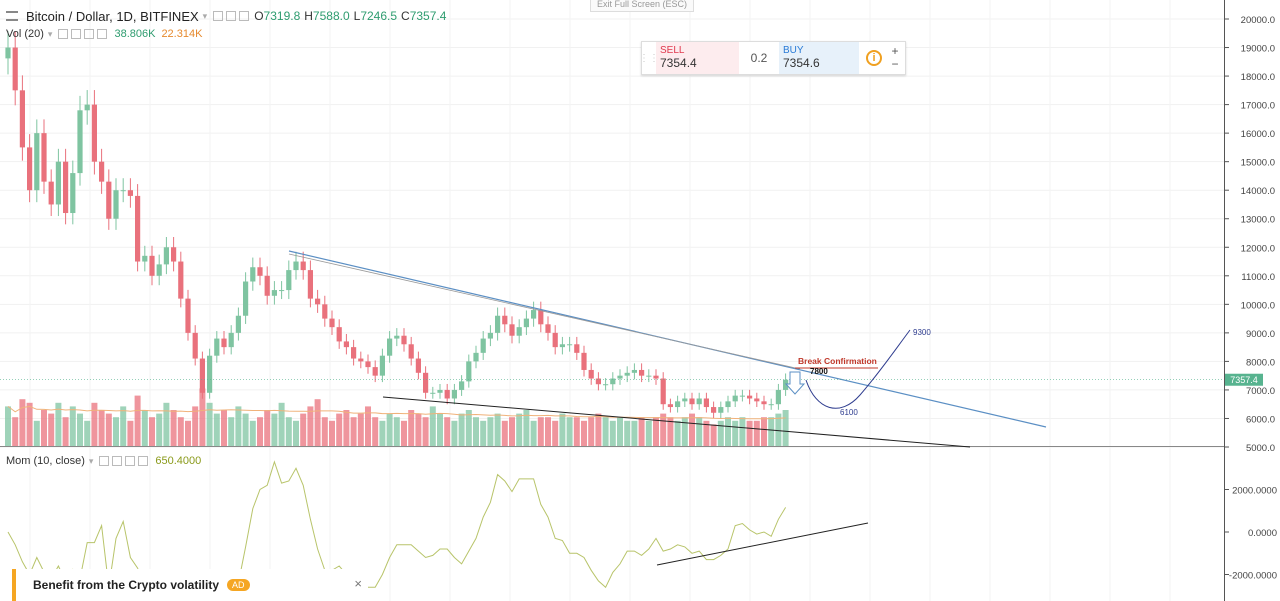  Describe the element at coordinates (135, 34) in the screenshot. I see `volume-value-1: 38.806K` at that location.